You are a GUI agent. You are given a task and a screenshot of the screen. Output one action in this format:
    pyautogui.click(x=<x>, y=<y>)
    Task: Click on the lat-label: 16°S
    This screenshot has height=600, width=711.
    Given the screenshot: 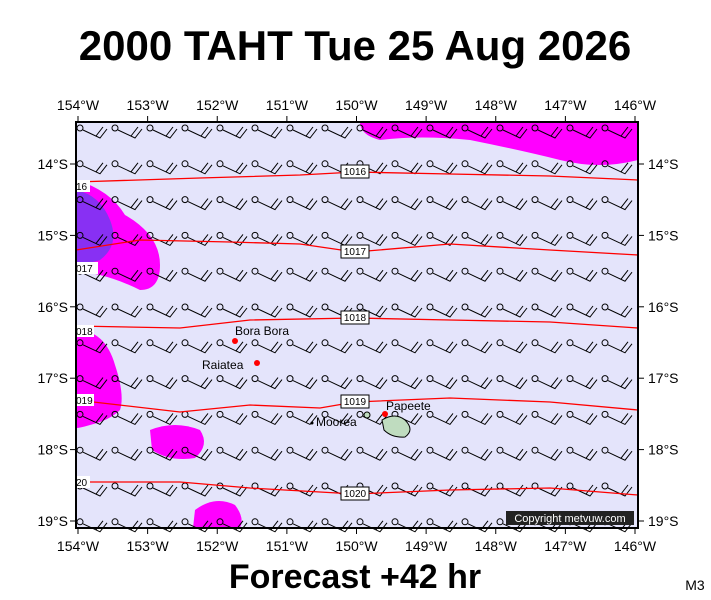 What is the action you would take?
    pyautogui.click(x=52, y=307)
    